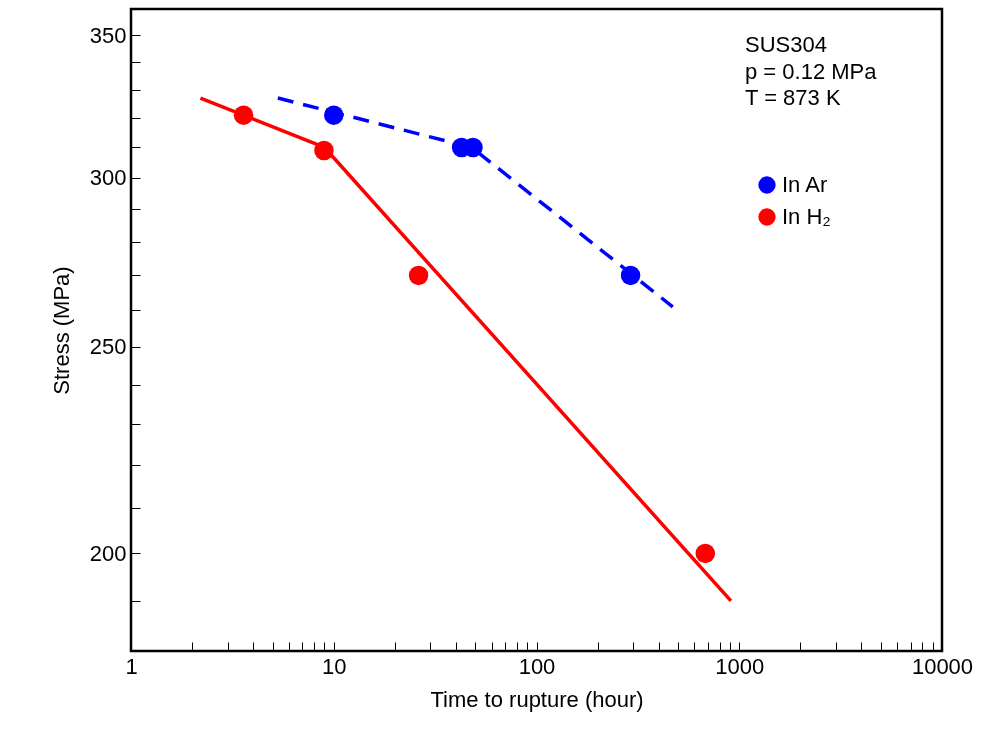  What do you see at coordinates (537, 666) in the screenshot?
I see `x-tick-label: 100` at bounding box center [537, 666].